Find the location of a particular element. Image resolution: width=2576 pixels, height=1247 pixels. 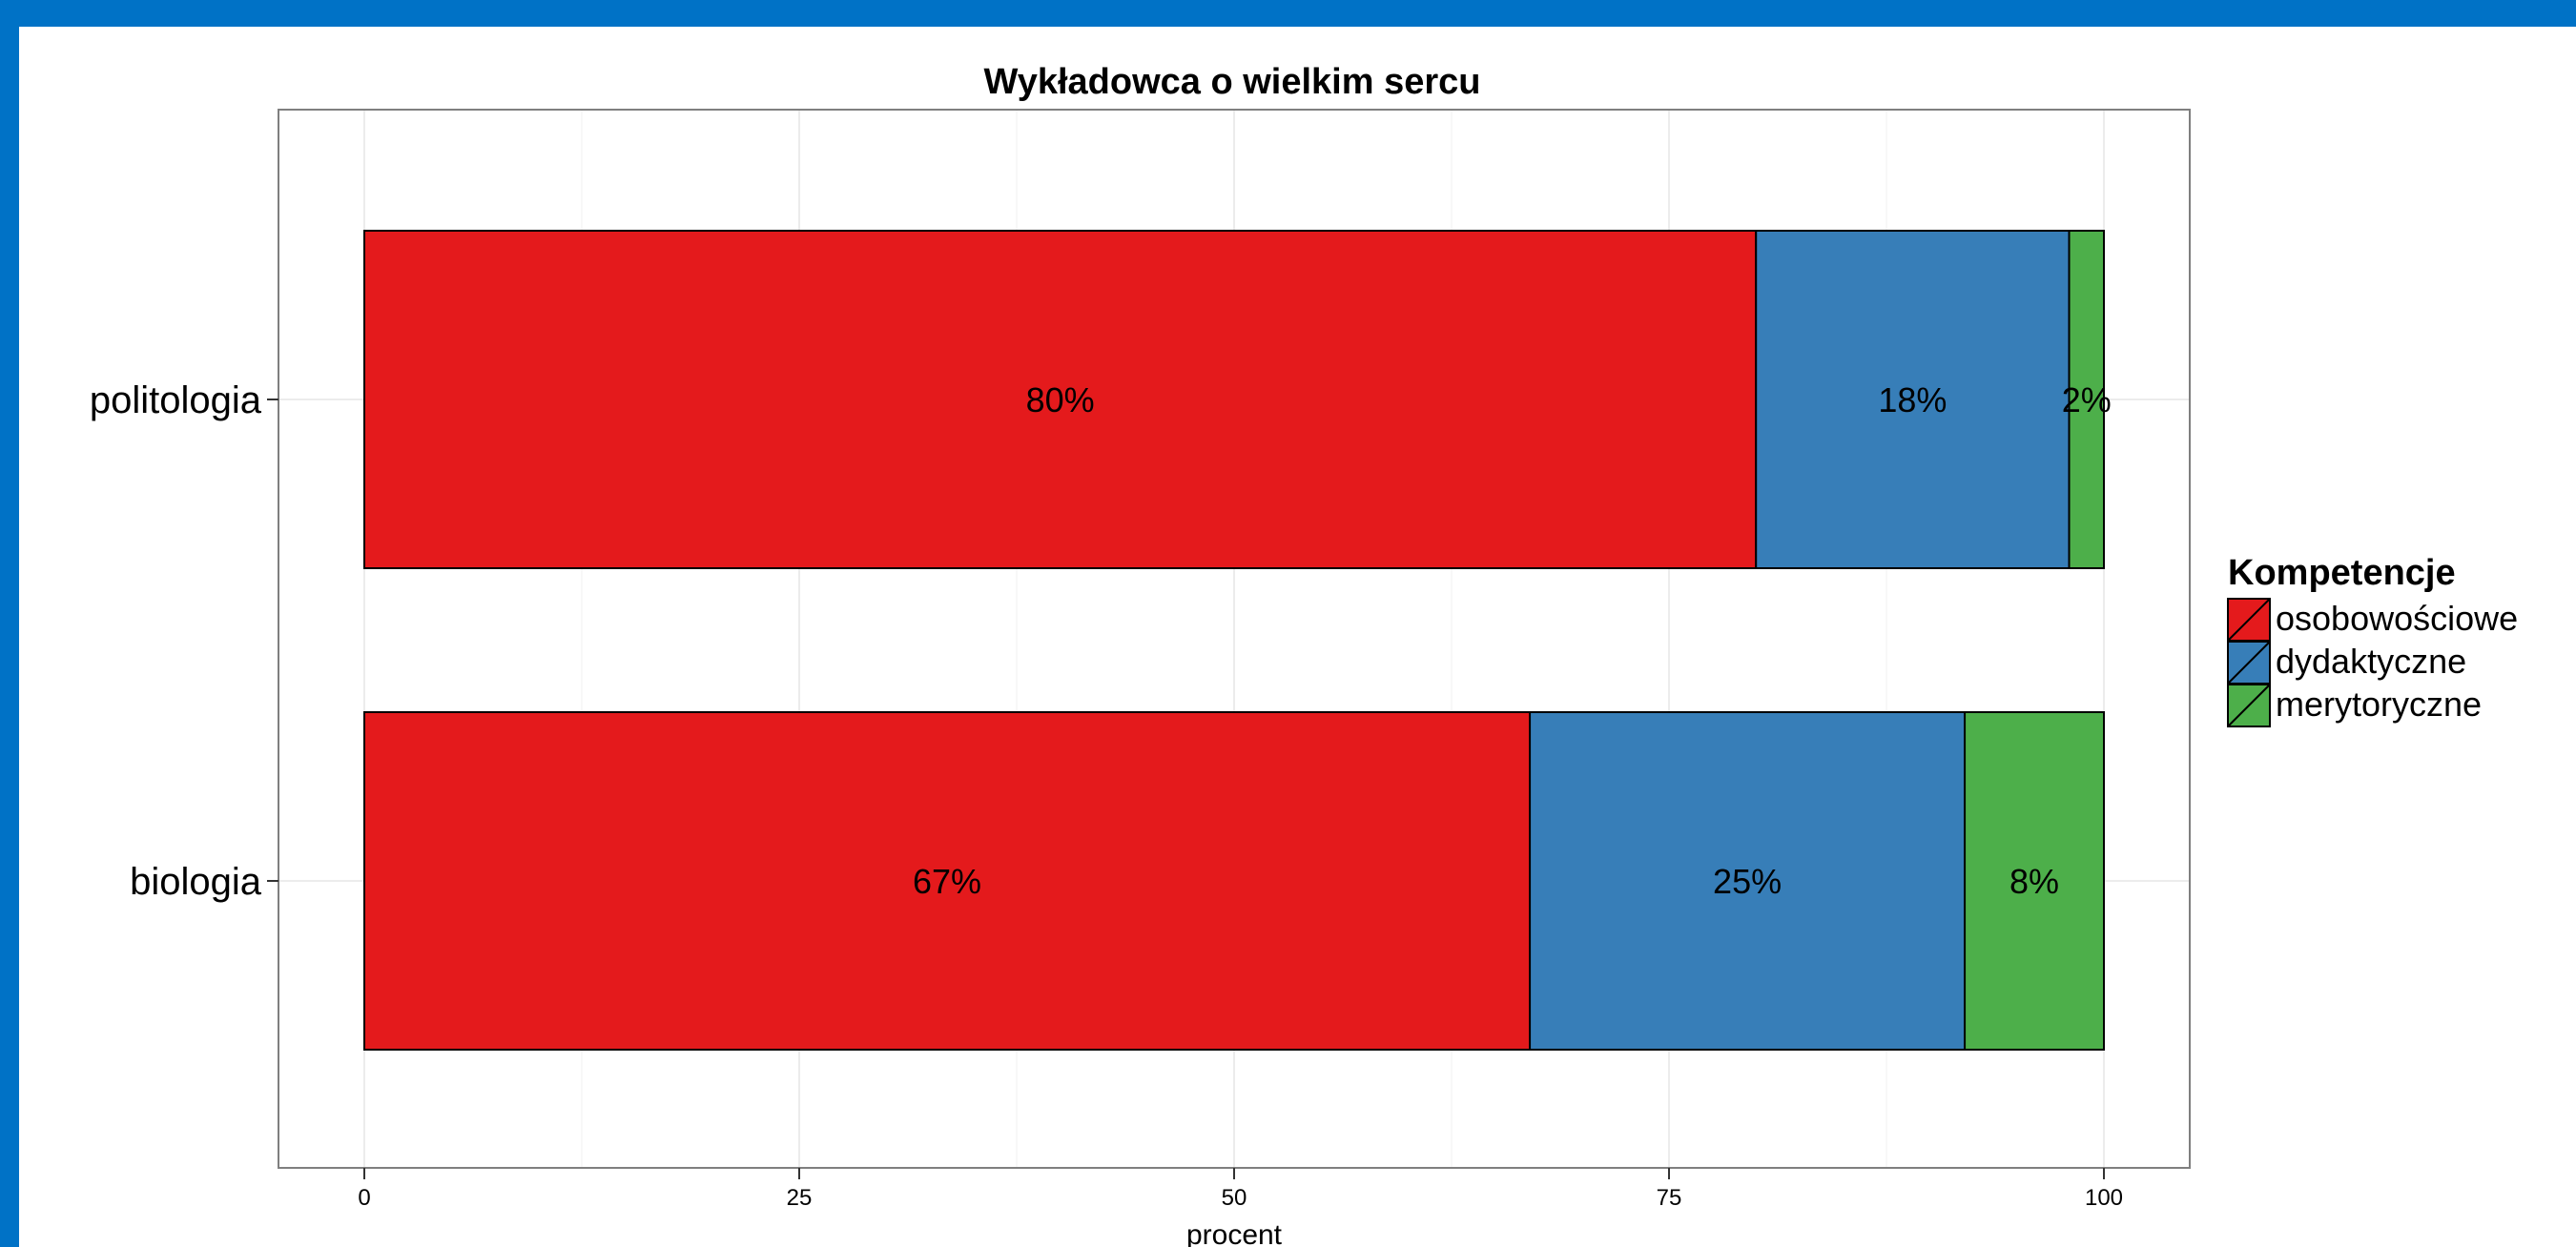

x-tick-label: 0 is located at coordinates (364, 1198).